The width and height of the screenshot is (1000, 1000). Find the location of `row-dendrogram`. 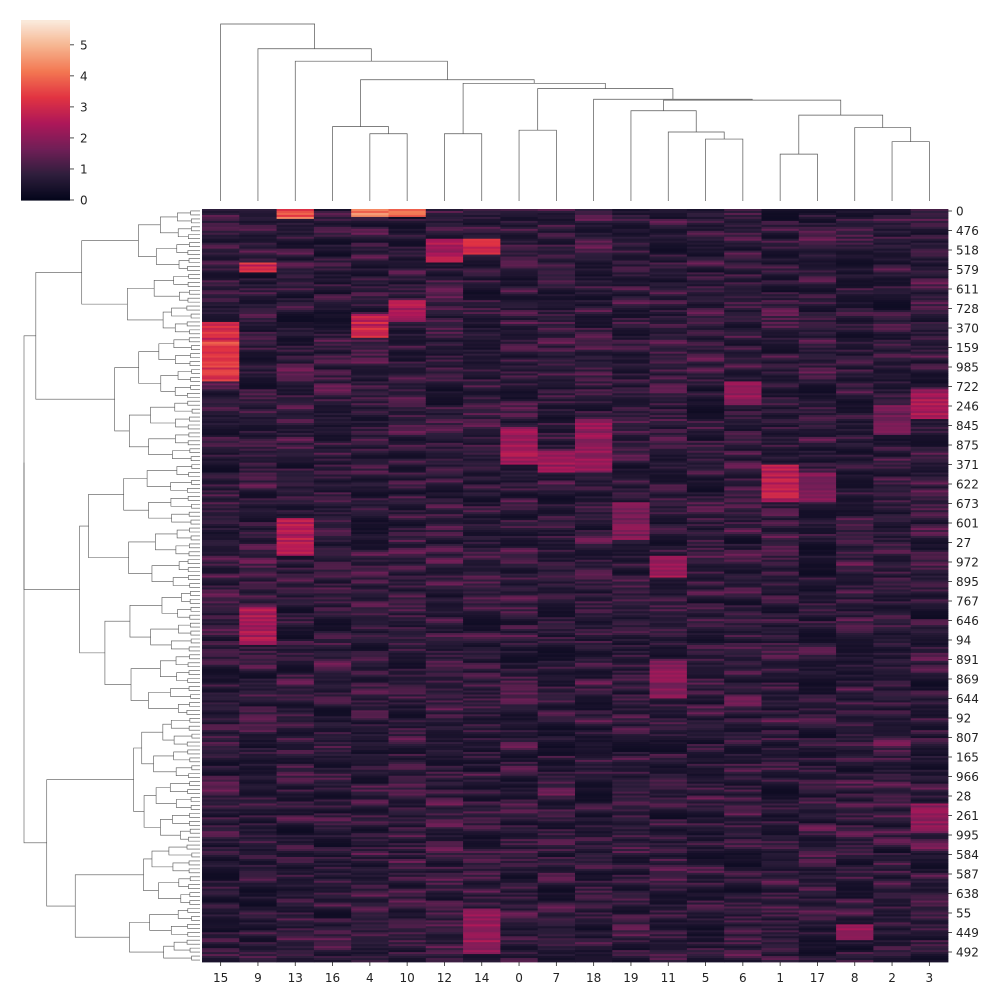

row-dendrogram is located at coordinates (111, 585).